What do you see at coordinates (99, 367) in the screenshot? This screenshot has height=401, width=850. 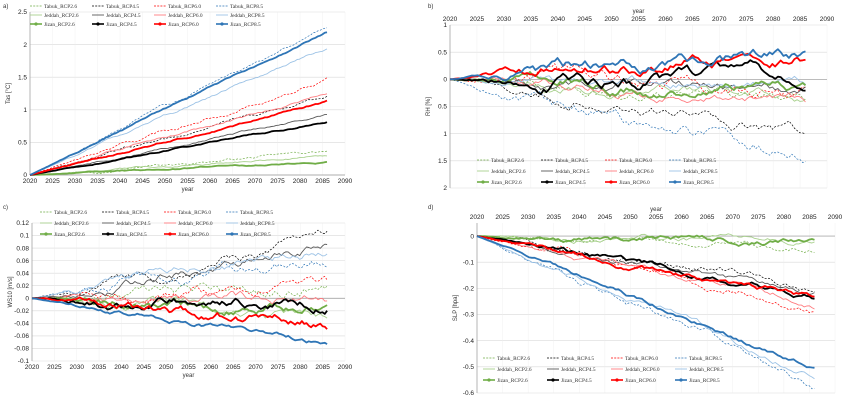 I see `x-tick-label: 2035` at bounding box center [99, 367].